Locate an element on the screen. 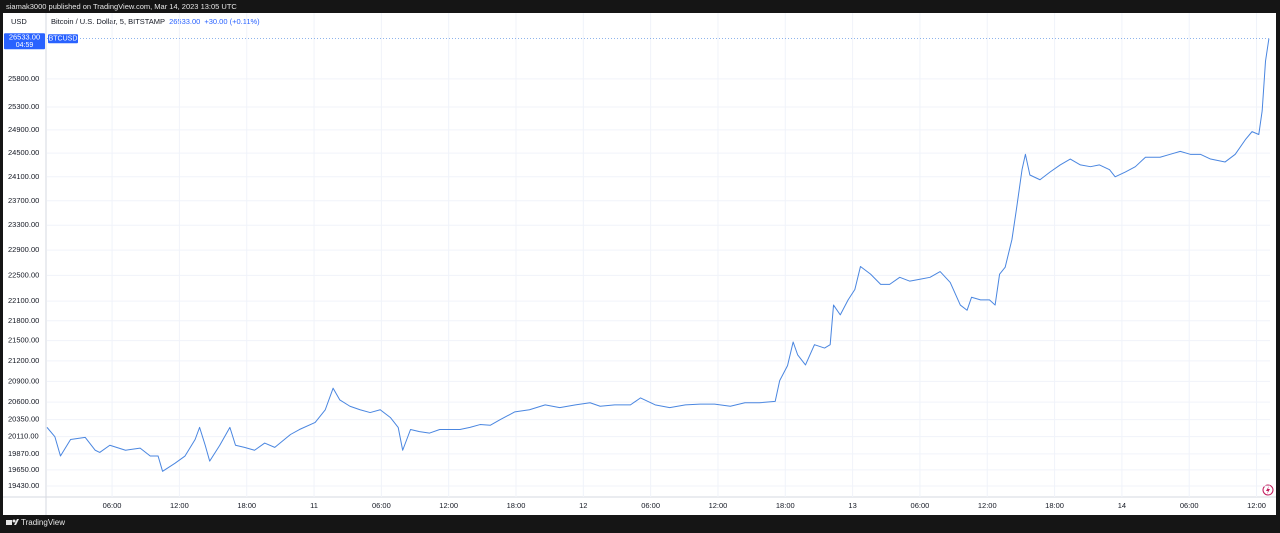 The height and width of the screenshot is (533, 1280). y-tick-label: 24100.00 is located at coordinates (23, 176).